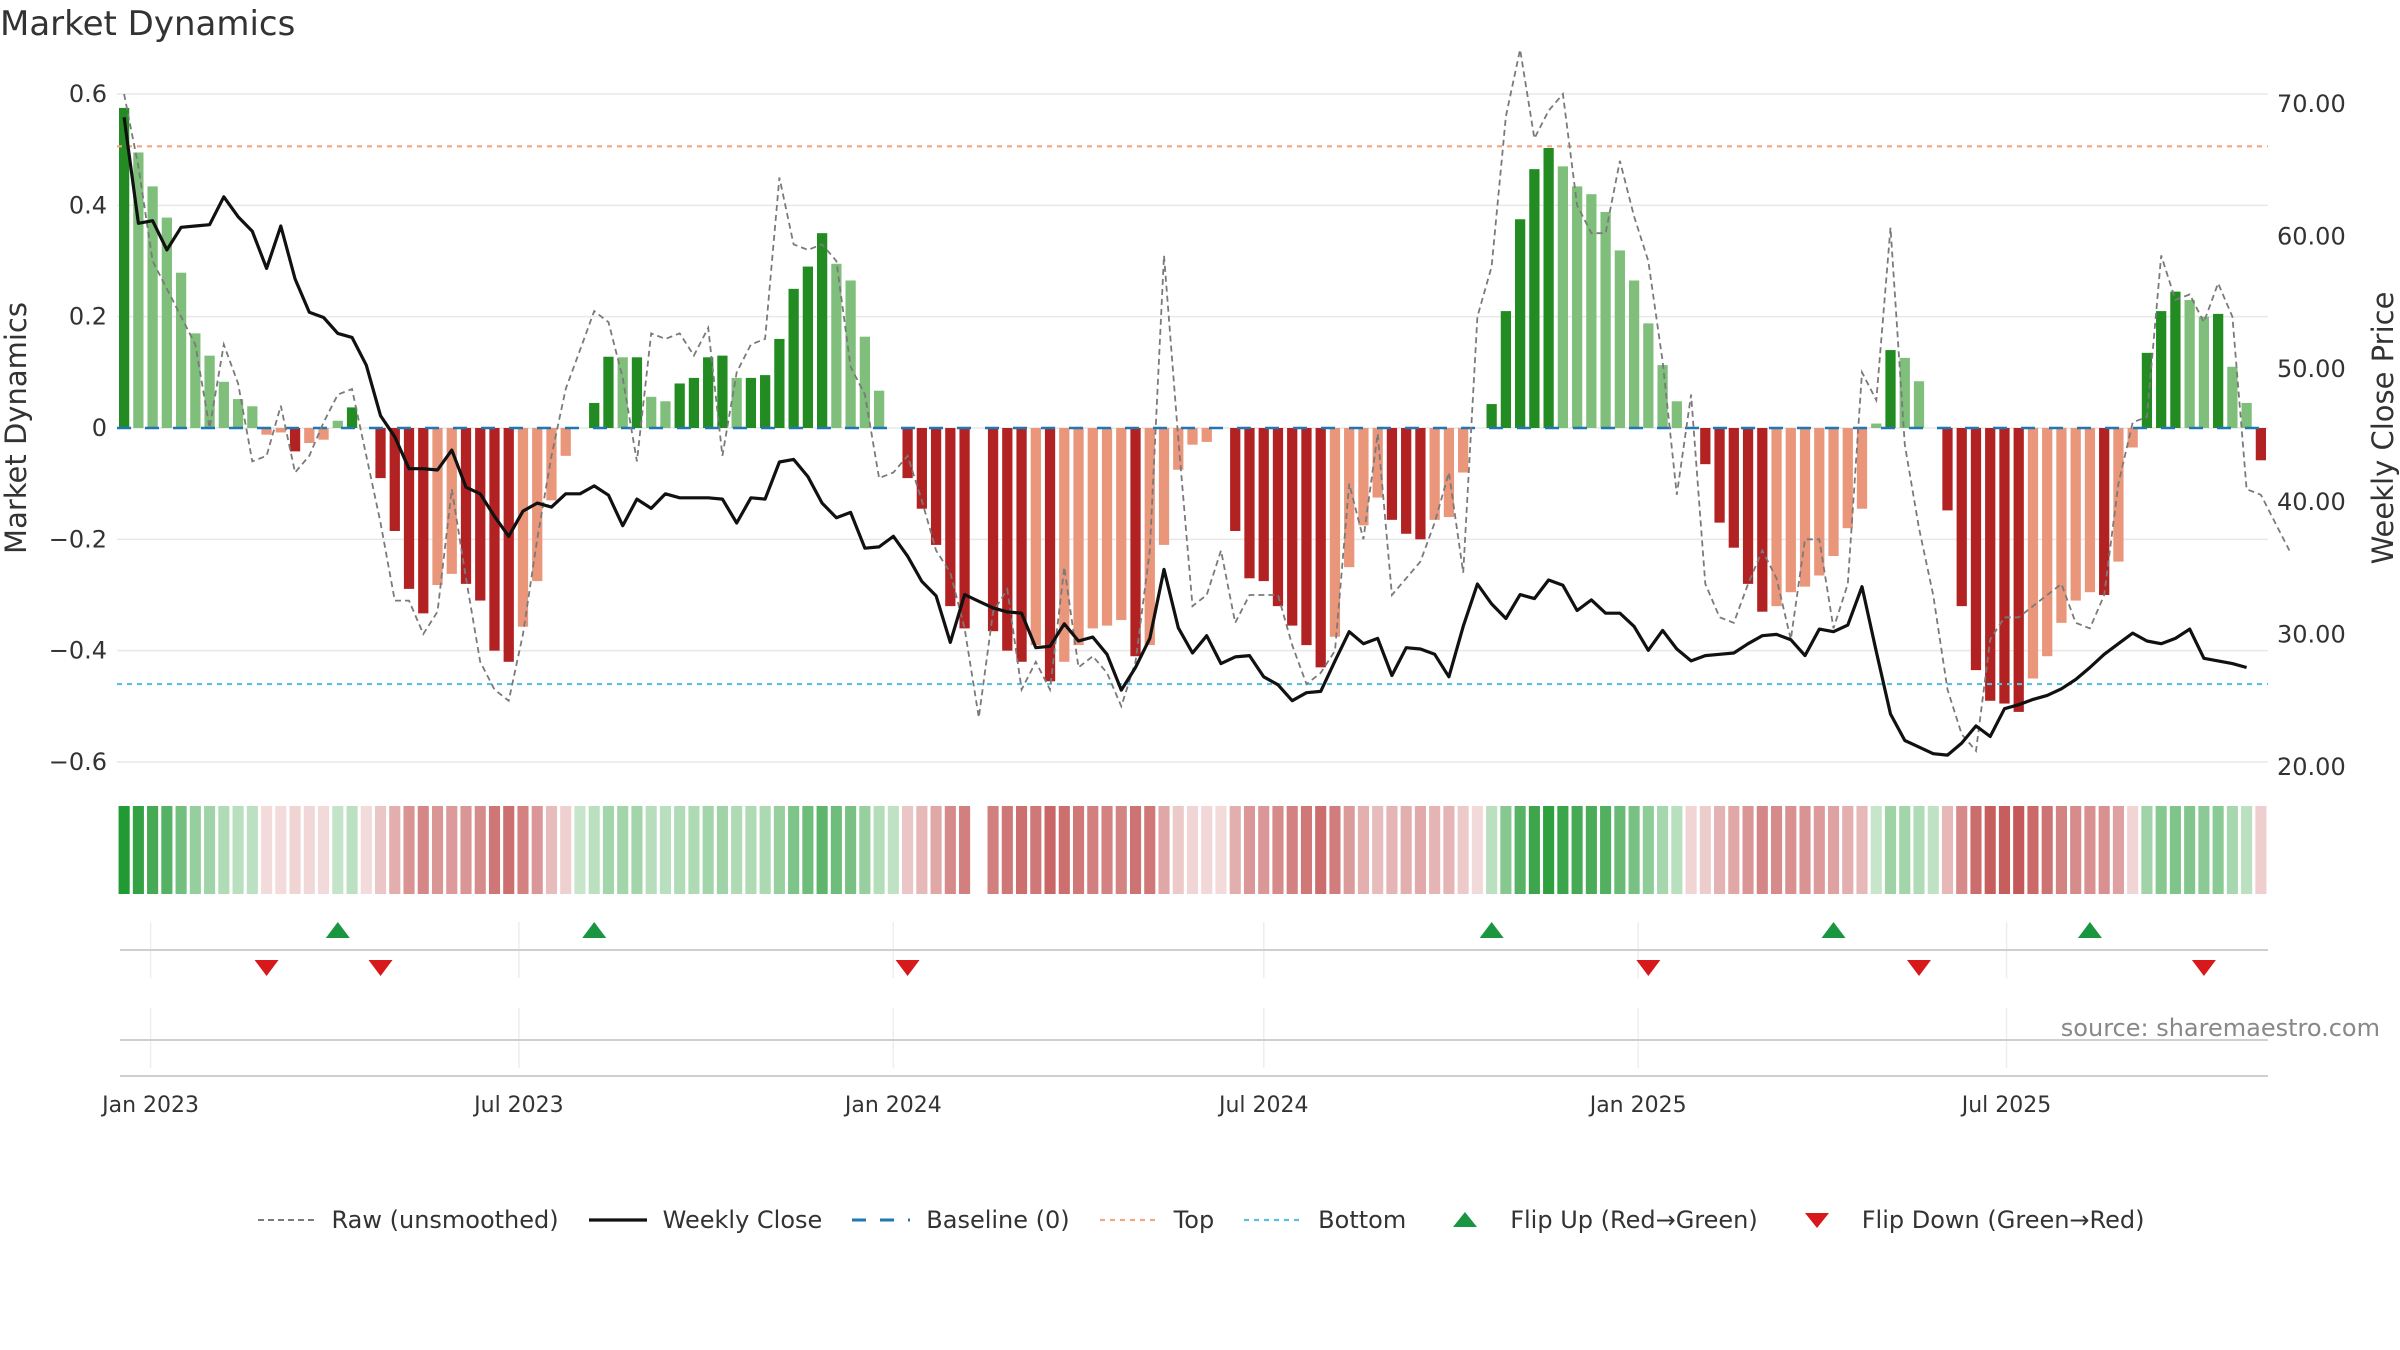 This screenshot has height=1350, width=2400. What do you see at coordinates (16, 428) in the screenshot?
I see `y-axis-label: Market Dynamics` at bounding box center [16, 428].